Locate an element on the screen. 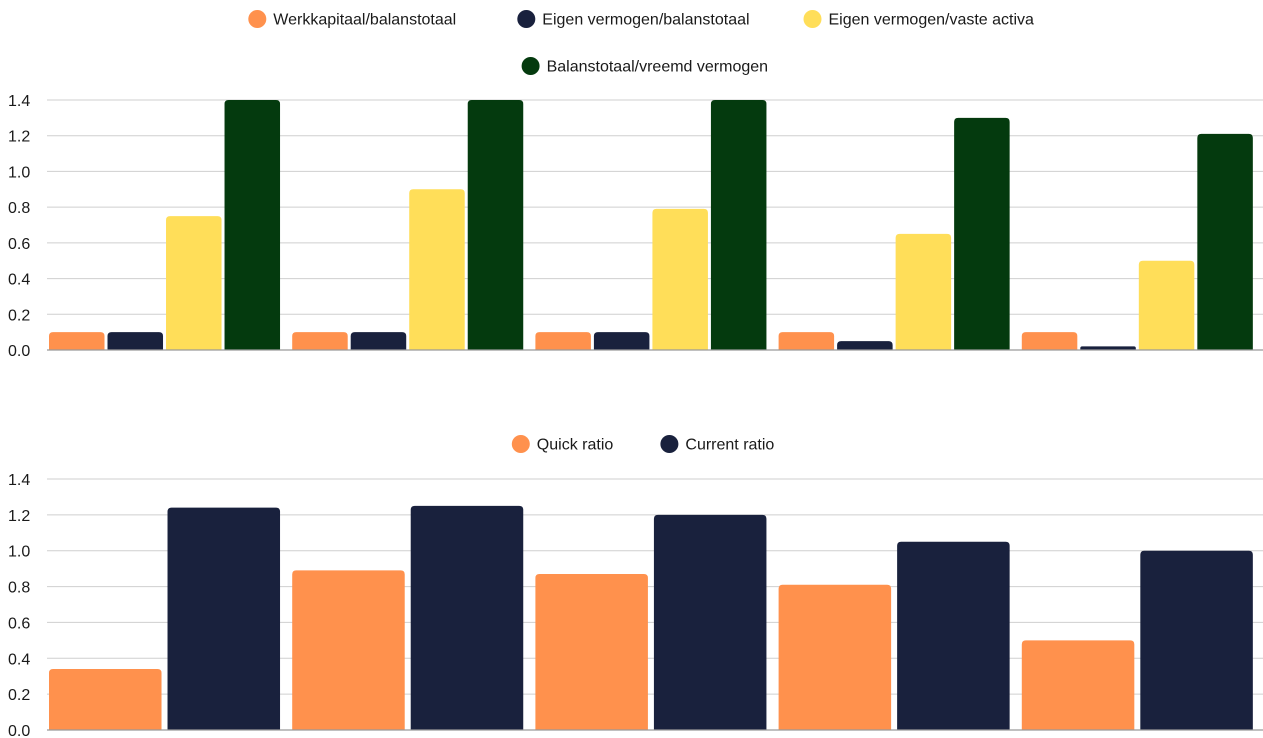  legend-item: Quick ratio is located at coordinates (562, 444).